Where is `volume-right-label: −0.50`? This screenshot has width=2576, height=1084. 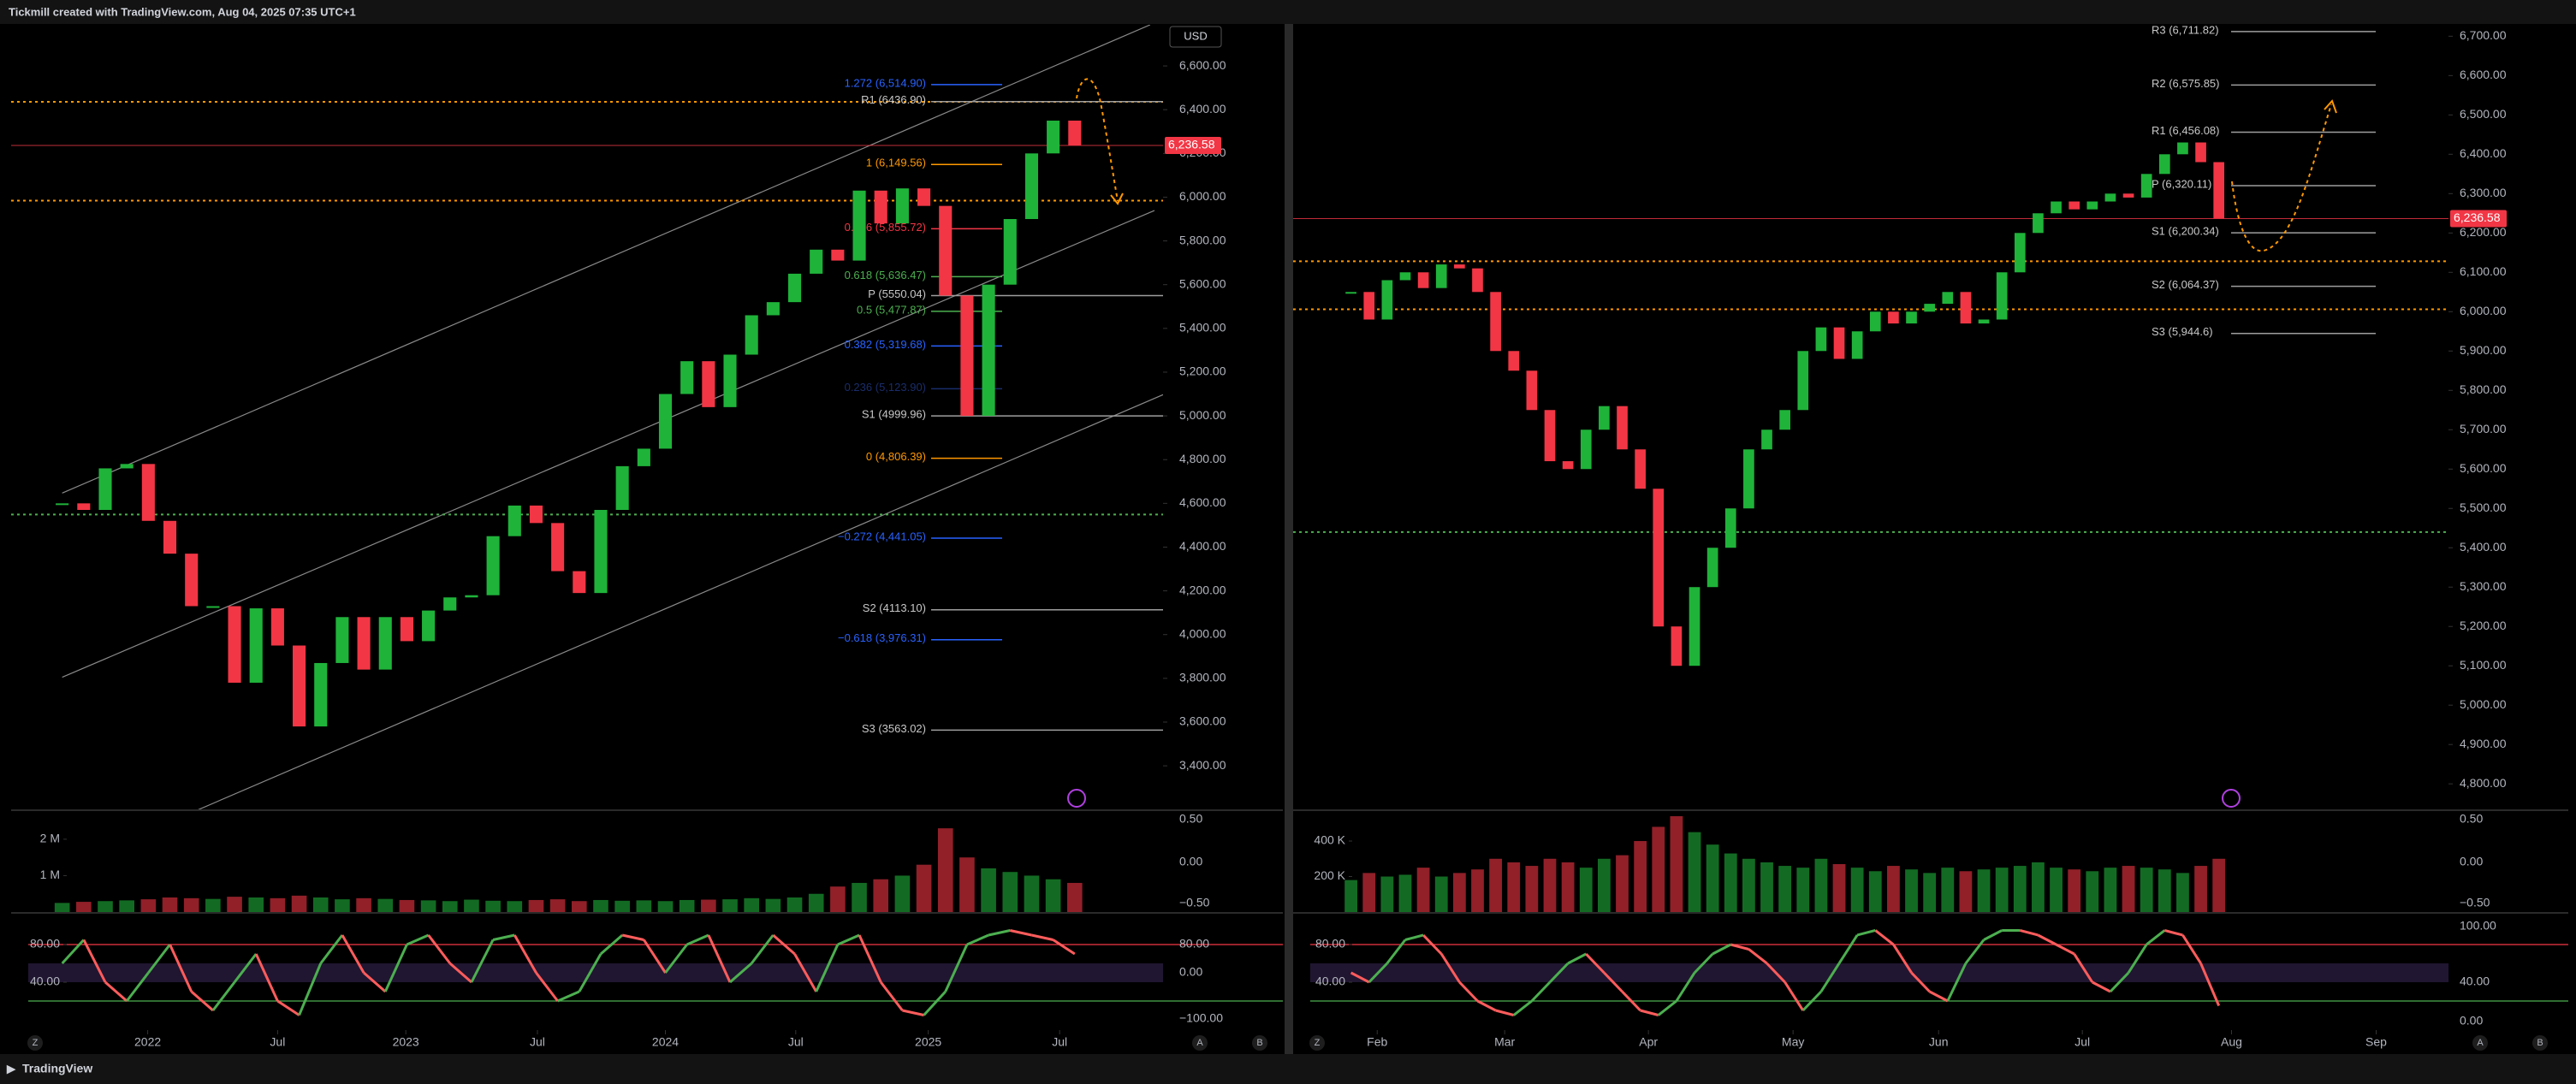
volume-right-label: −0.50 is located at coordinates (1194, 902).